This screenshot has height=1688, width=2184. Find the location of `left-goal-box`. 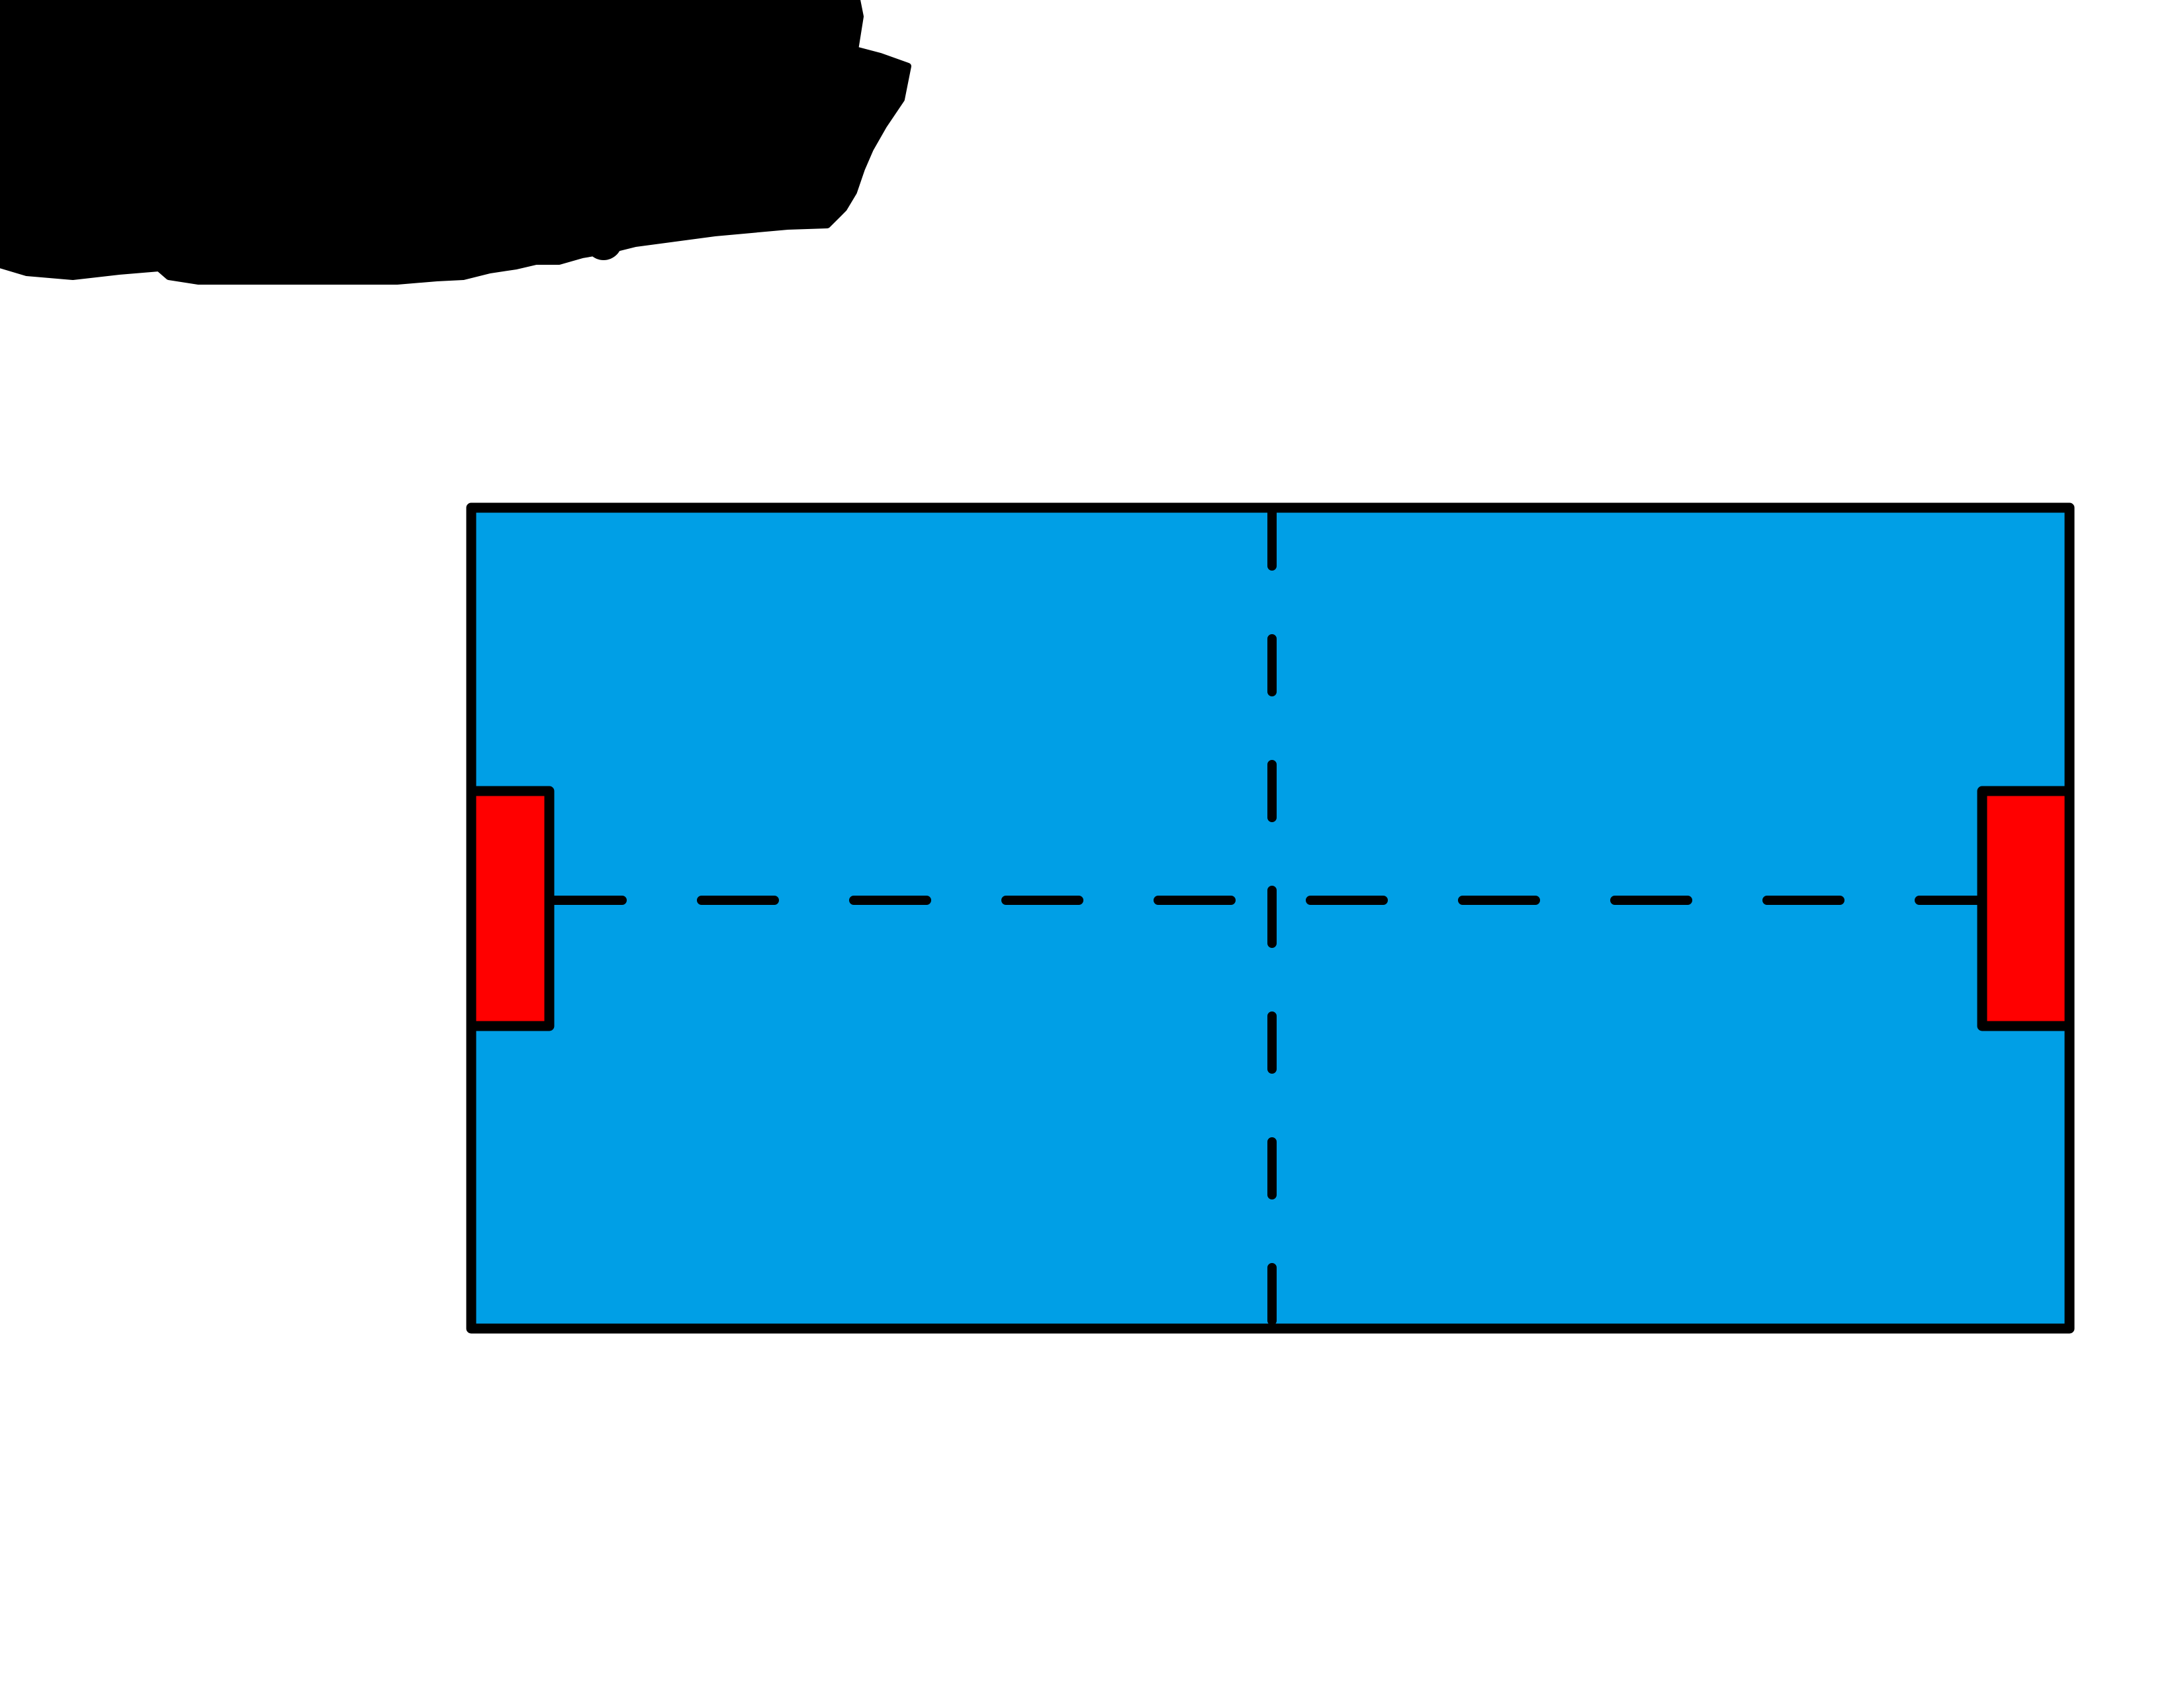

left-goal-box is located at coordinates (510, 908).